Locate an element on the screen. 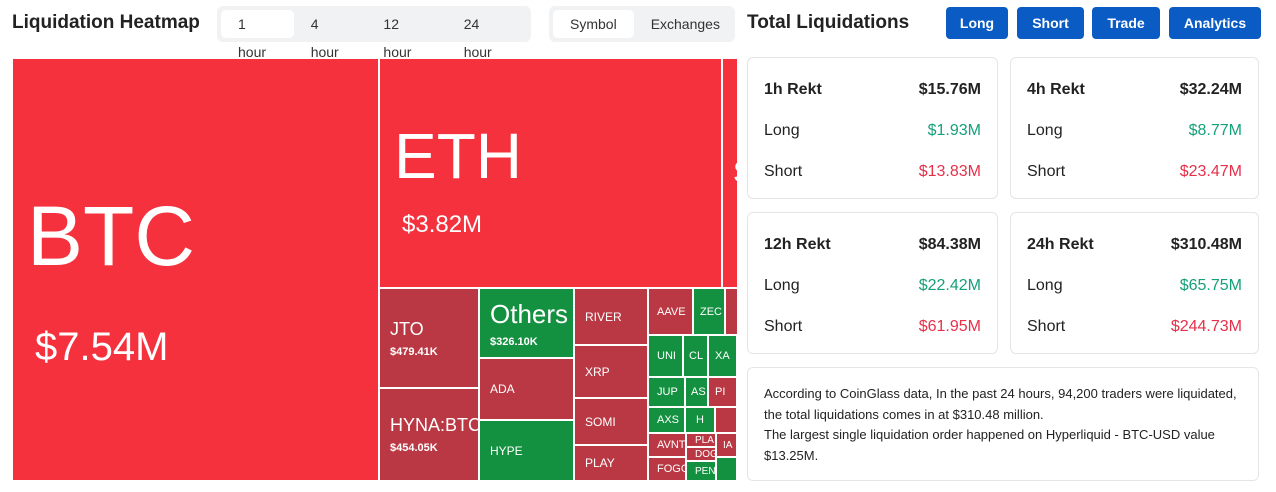  stat-row: 12h Rekt $84.38M is located at coordinates (872, 245).